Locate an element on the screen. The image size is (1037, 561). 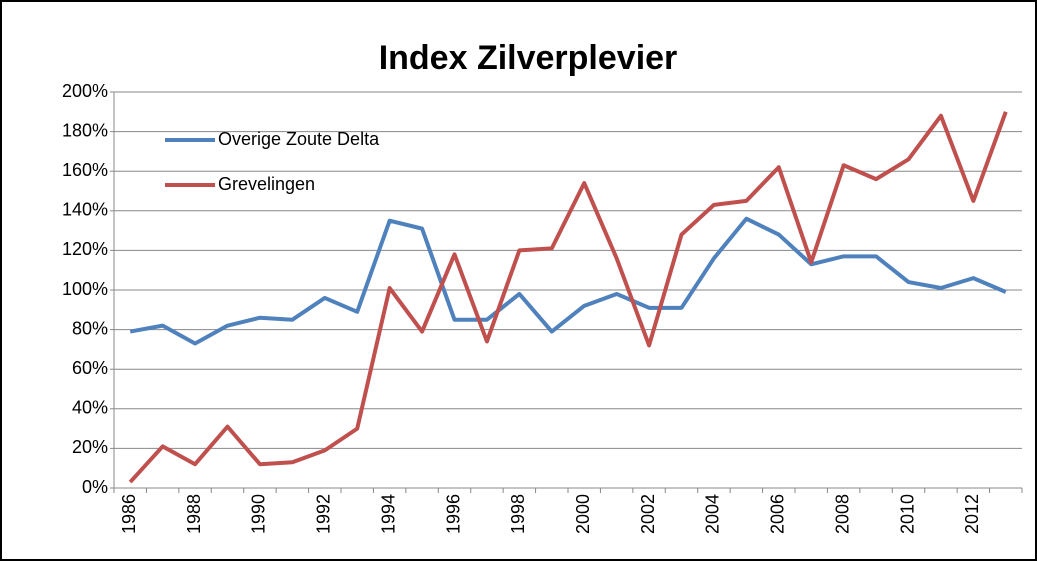
x-tick-label: 2004 is located at coordinates (713, 514).